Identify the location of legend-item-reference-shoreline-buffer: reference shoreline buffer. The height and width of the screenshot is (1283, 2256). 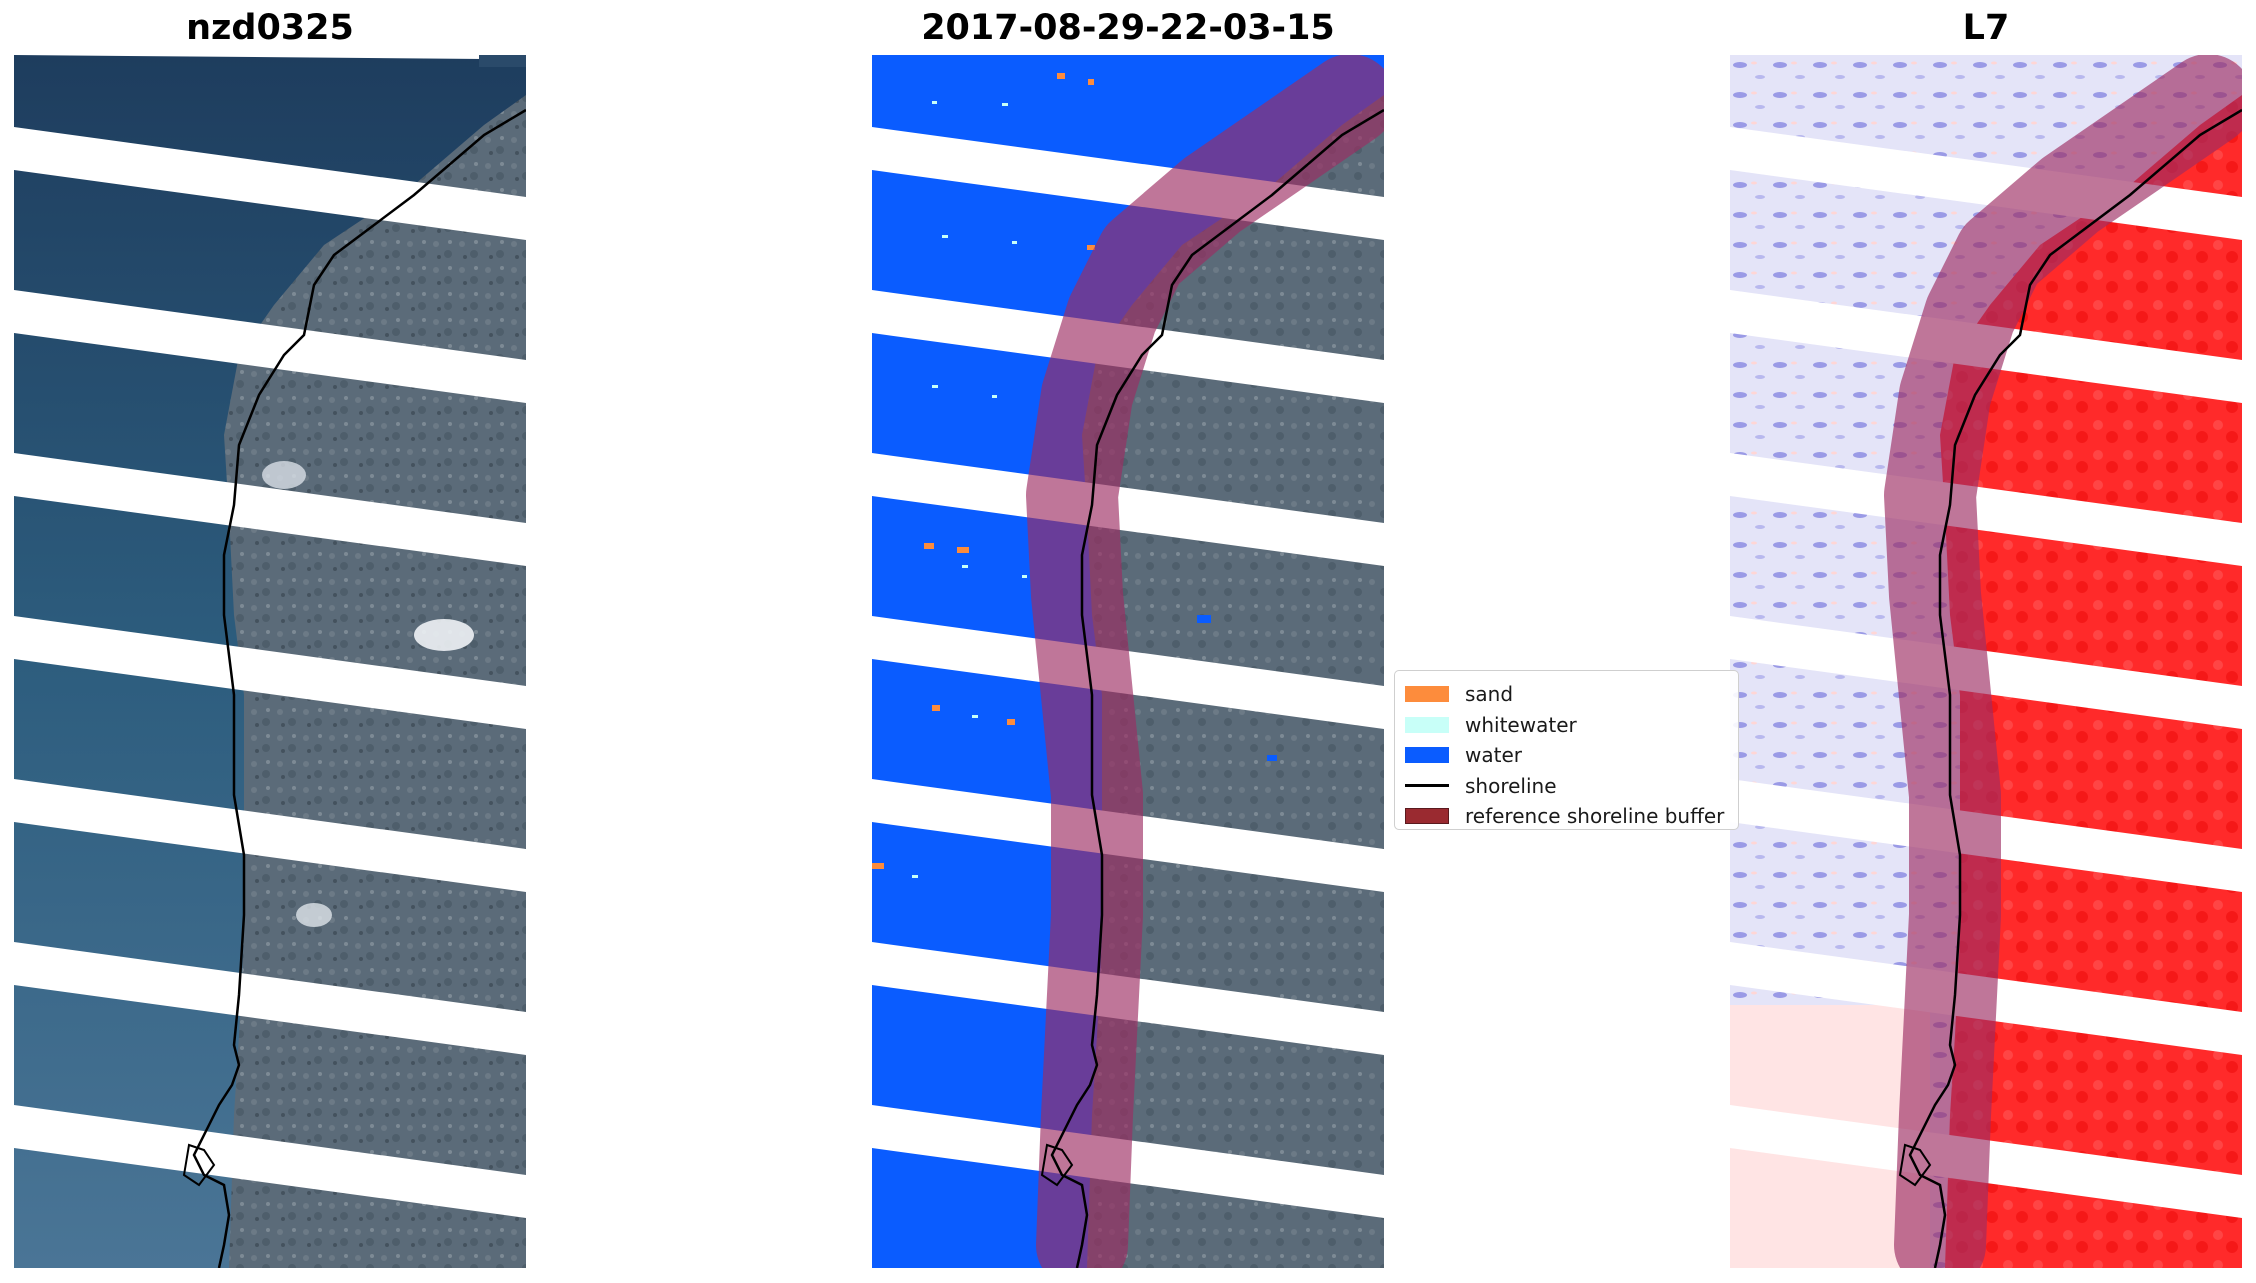
(1566, 816).